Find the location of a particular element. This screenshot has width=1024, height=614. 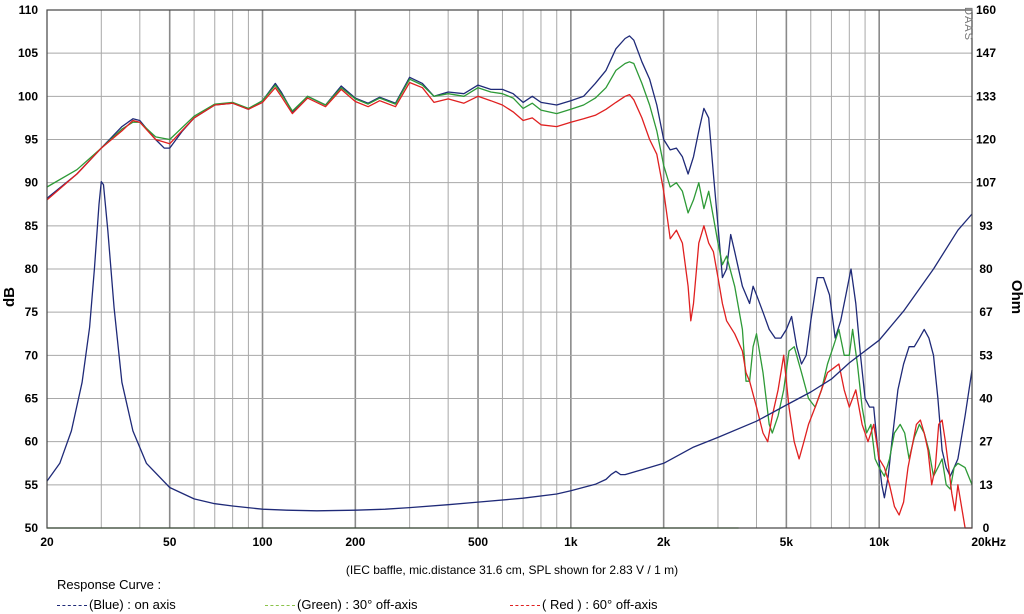

left-tick-label: 60 is located at coordinates (32, 442).